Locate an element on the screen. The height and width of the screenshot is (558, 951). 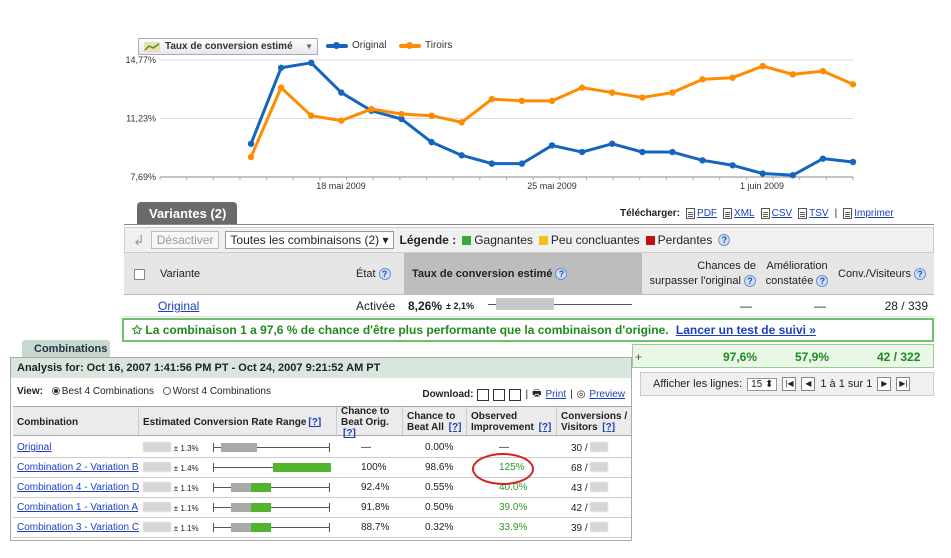
next-page-button: ▶ is located at coordinates (884, 384).